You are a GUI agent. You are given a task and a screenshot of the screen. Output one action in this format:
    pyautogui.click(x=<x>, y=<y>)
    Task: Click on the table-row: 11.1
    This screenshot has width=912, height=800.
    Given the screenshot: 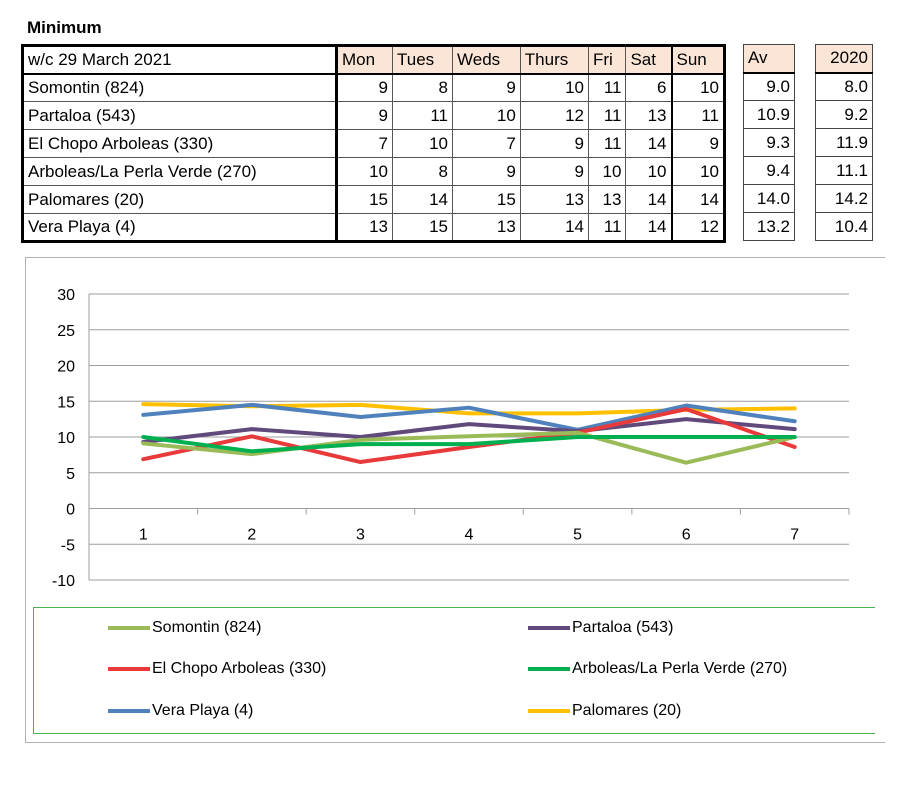 What is the action you would take?
    pyautogui.click(x=844, y=170)
    